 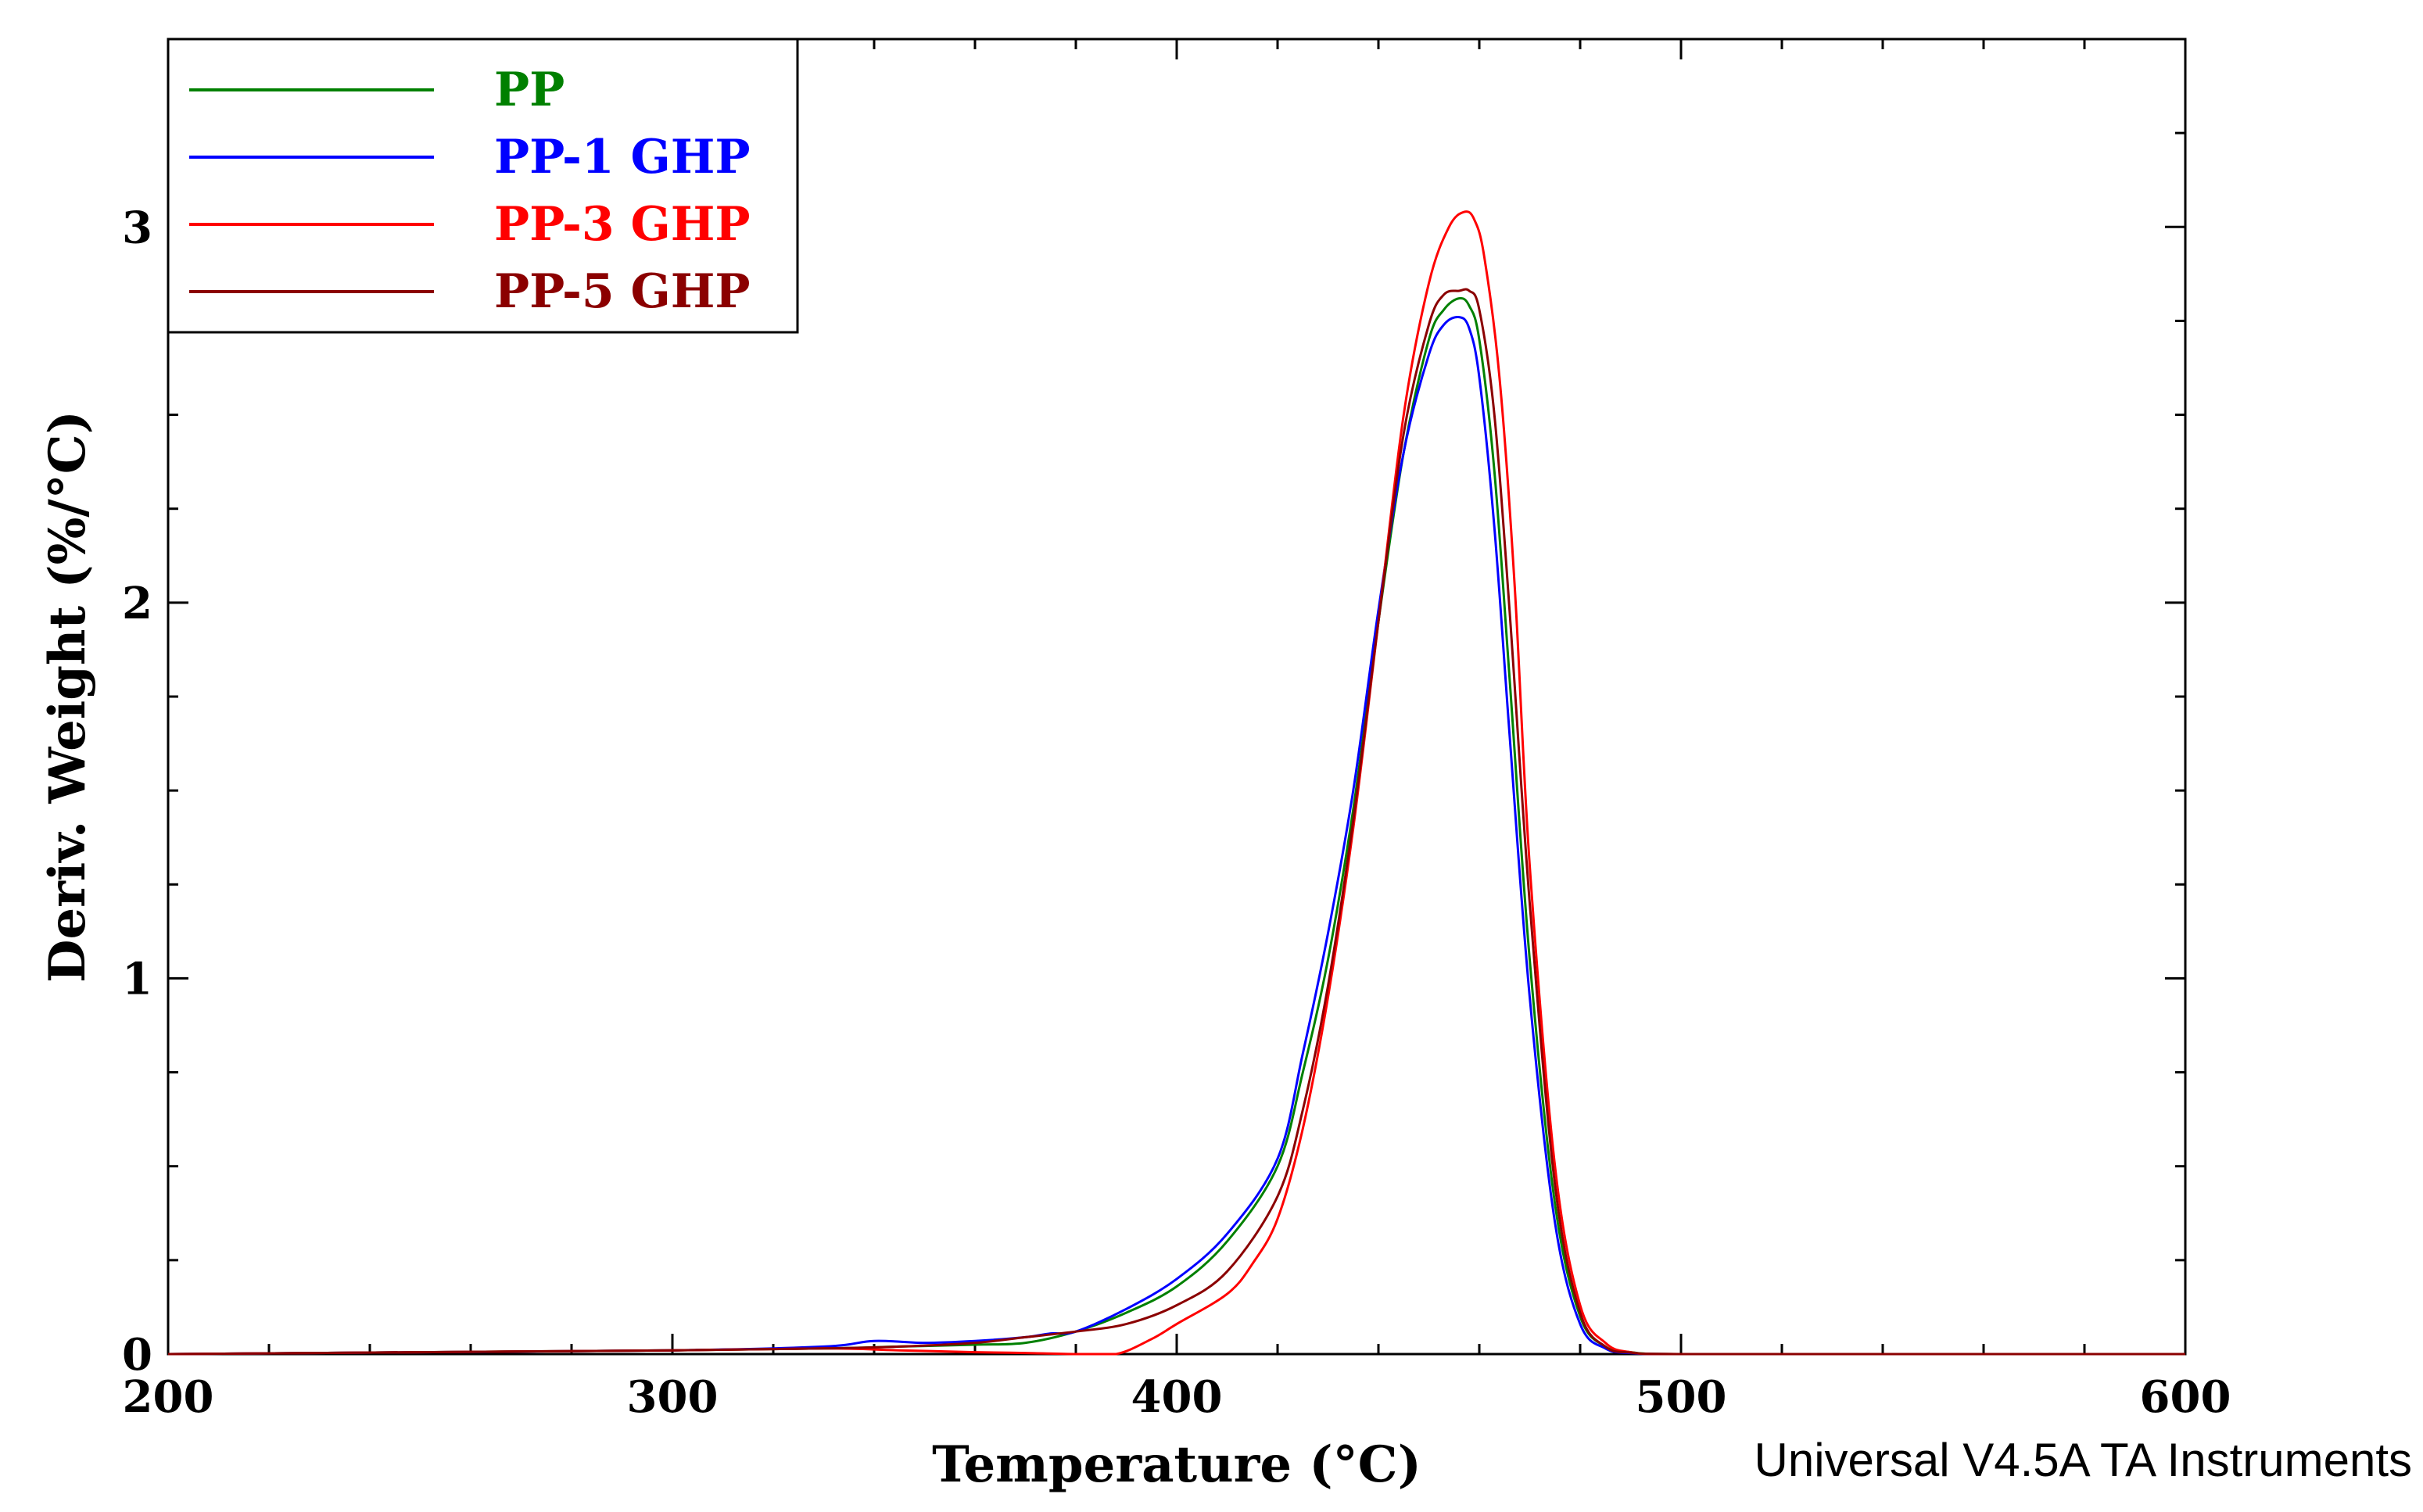 I want to click on legend-items: PP PP-1 GHP PP-3 GHP PP-5 GHP, so click(x=470, y=191).